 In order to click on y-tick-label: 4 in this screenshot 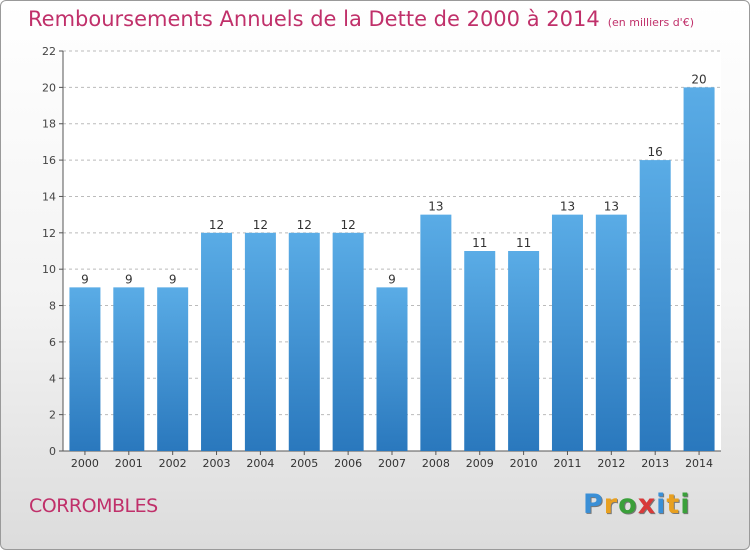, I will do `click(52, 378)`.